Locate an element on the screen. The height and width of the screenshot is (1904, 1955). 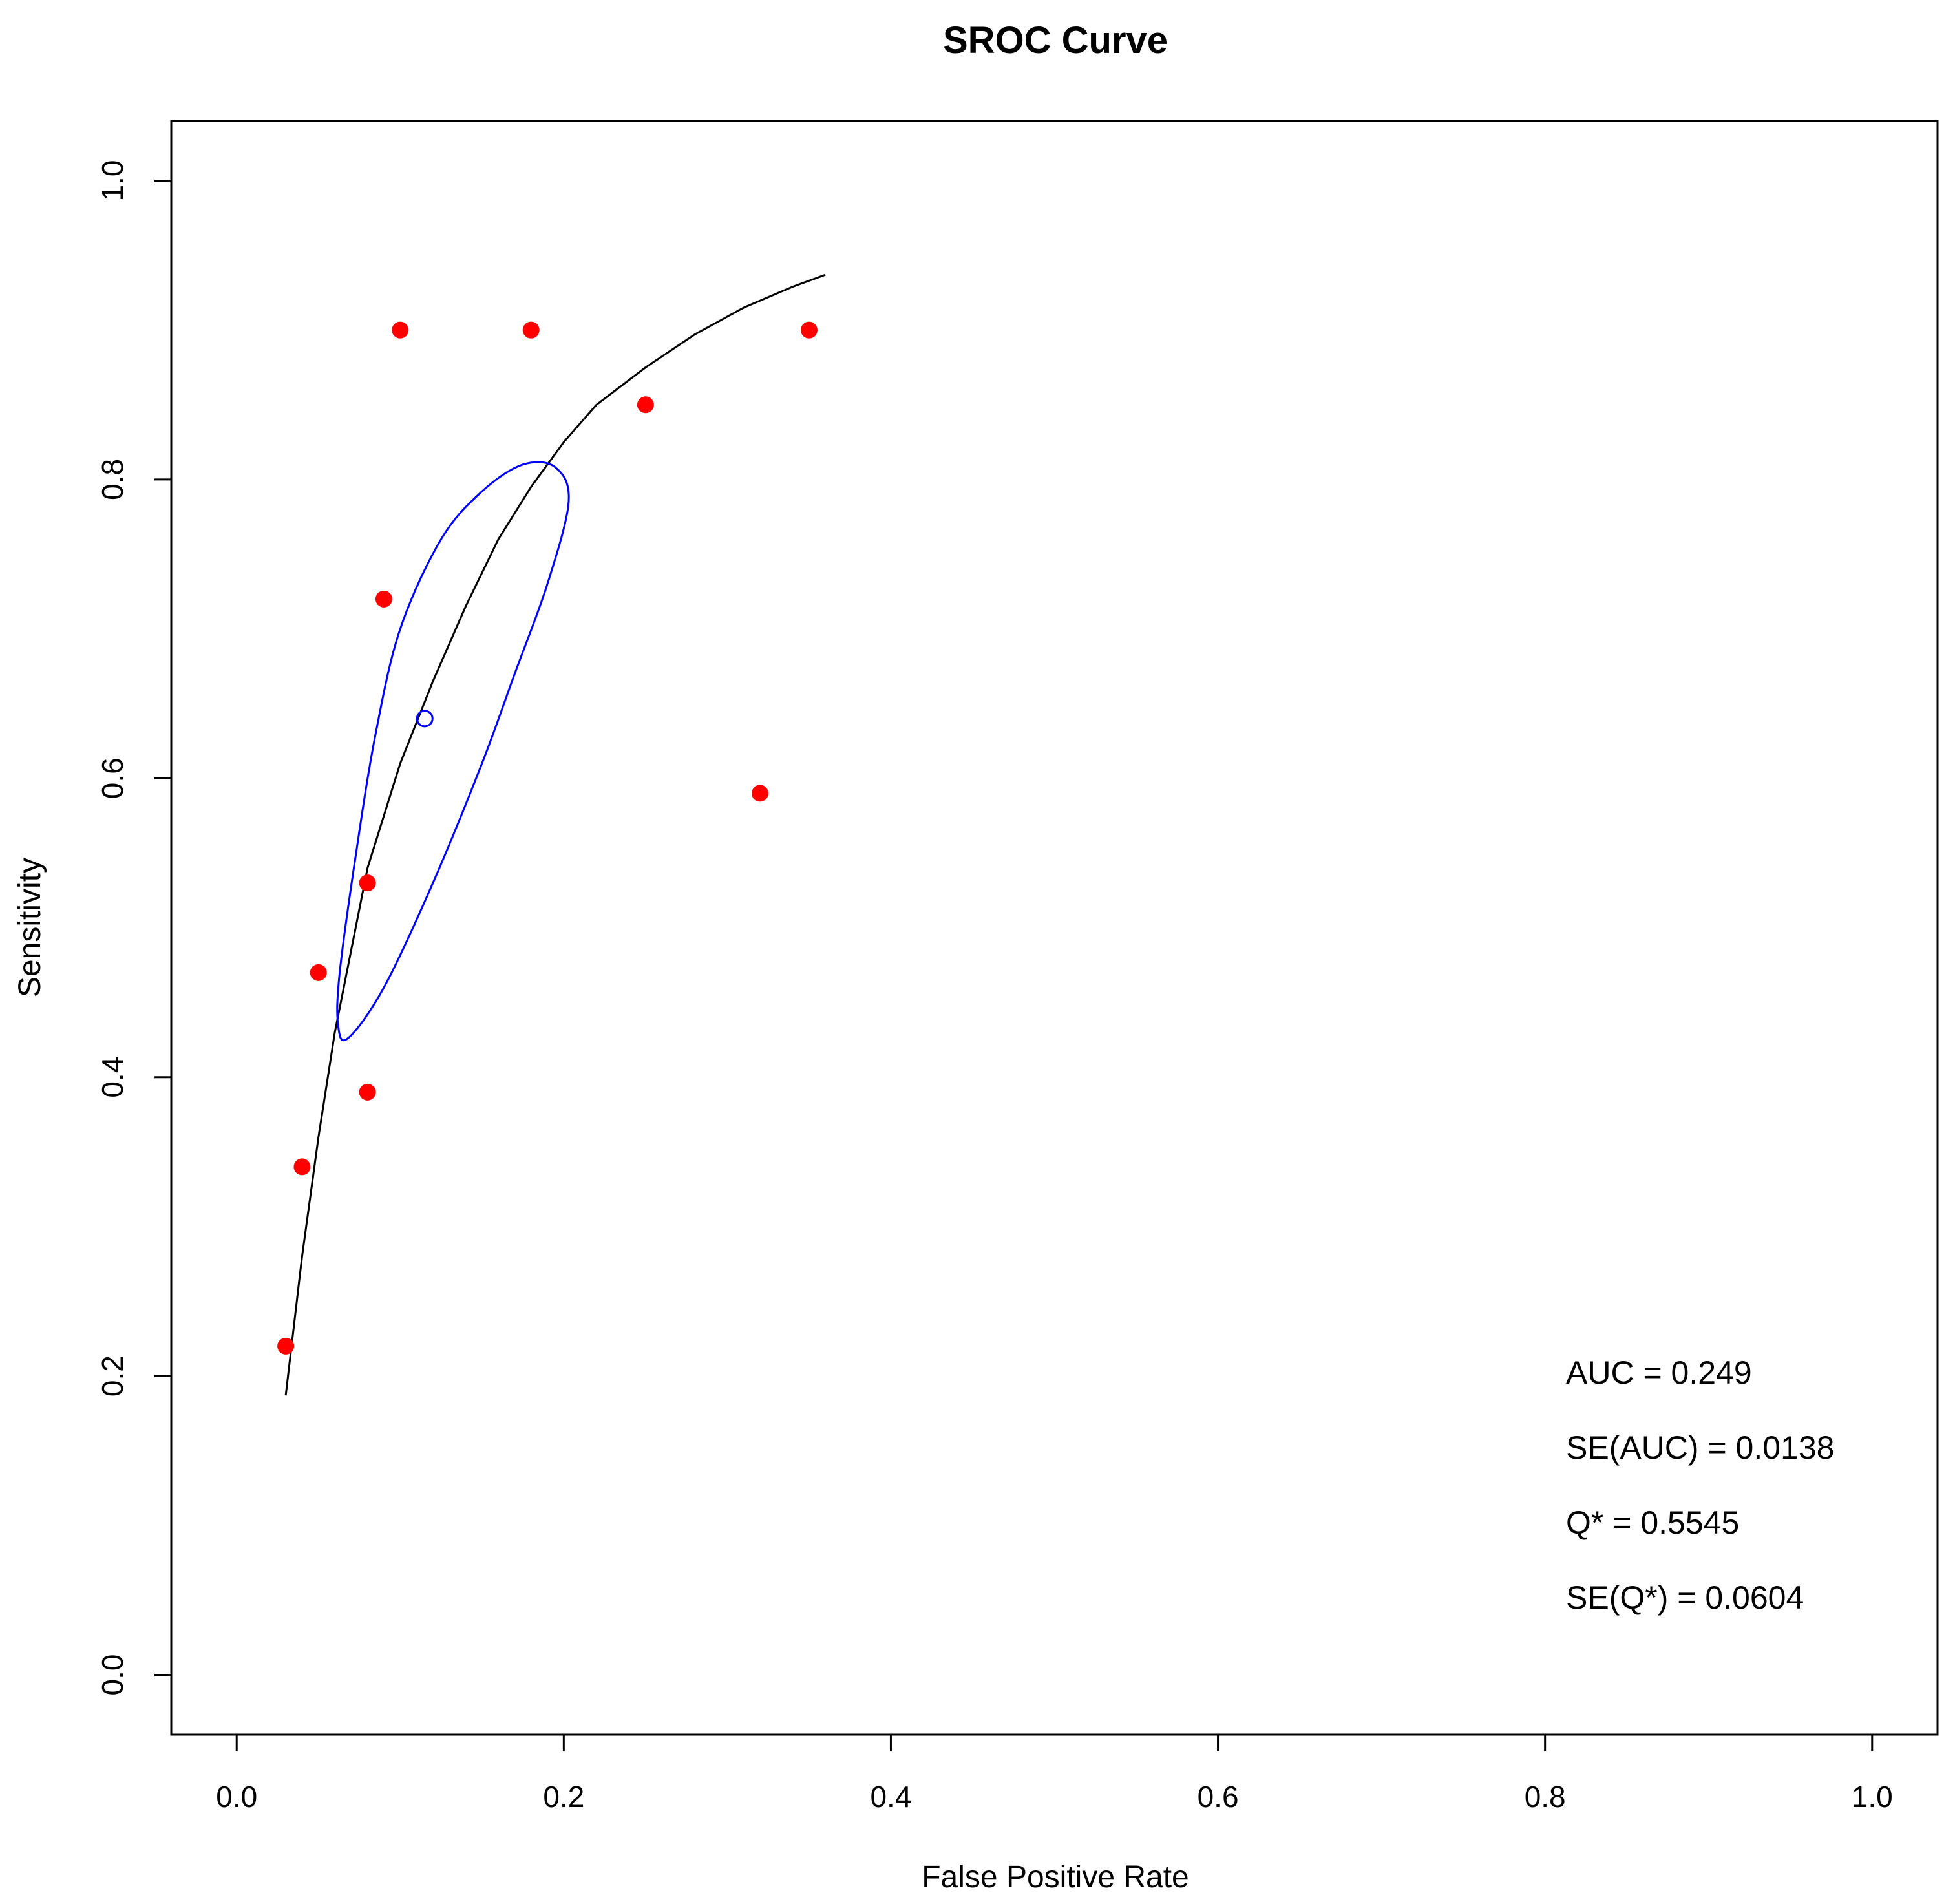
x-tick-label: 0.8 is located at coordinates (1546, 1797).